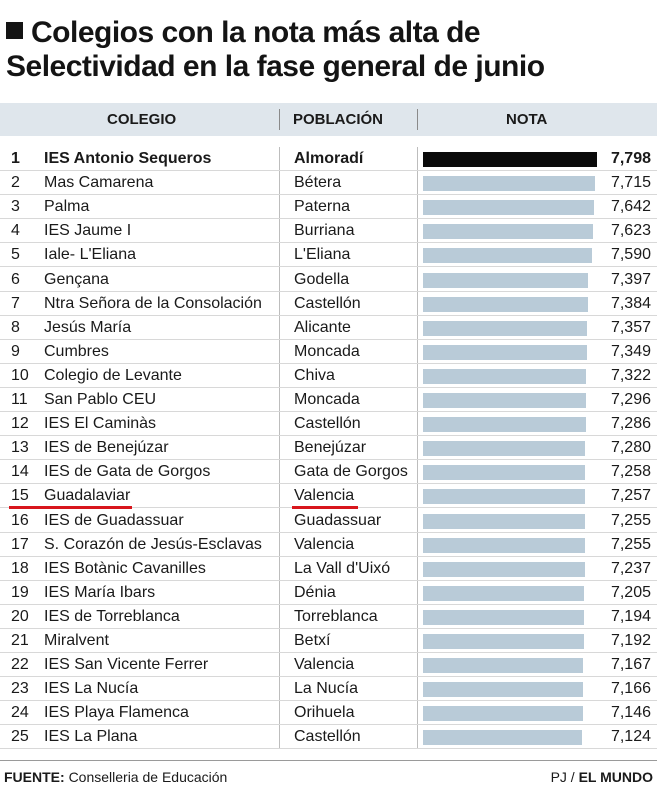  What do you see at coordinates (153, 544) in the screenshot?
I see `colegio-label: S. Corazón de Jesús-Esclavas` at bounding box center [153, 544].